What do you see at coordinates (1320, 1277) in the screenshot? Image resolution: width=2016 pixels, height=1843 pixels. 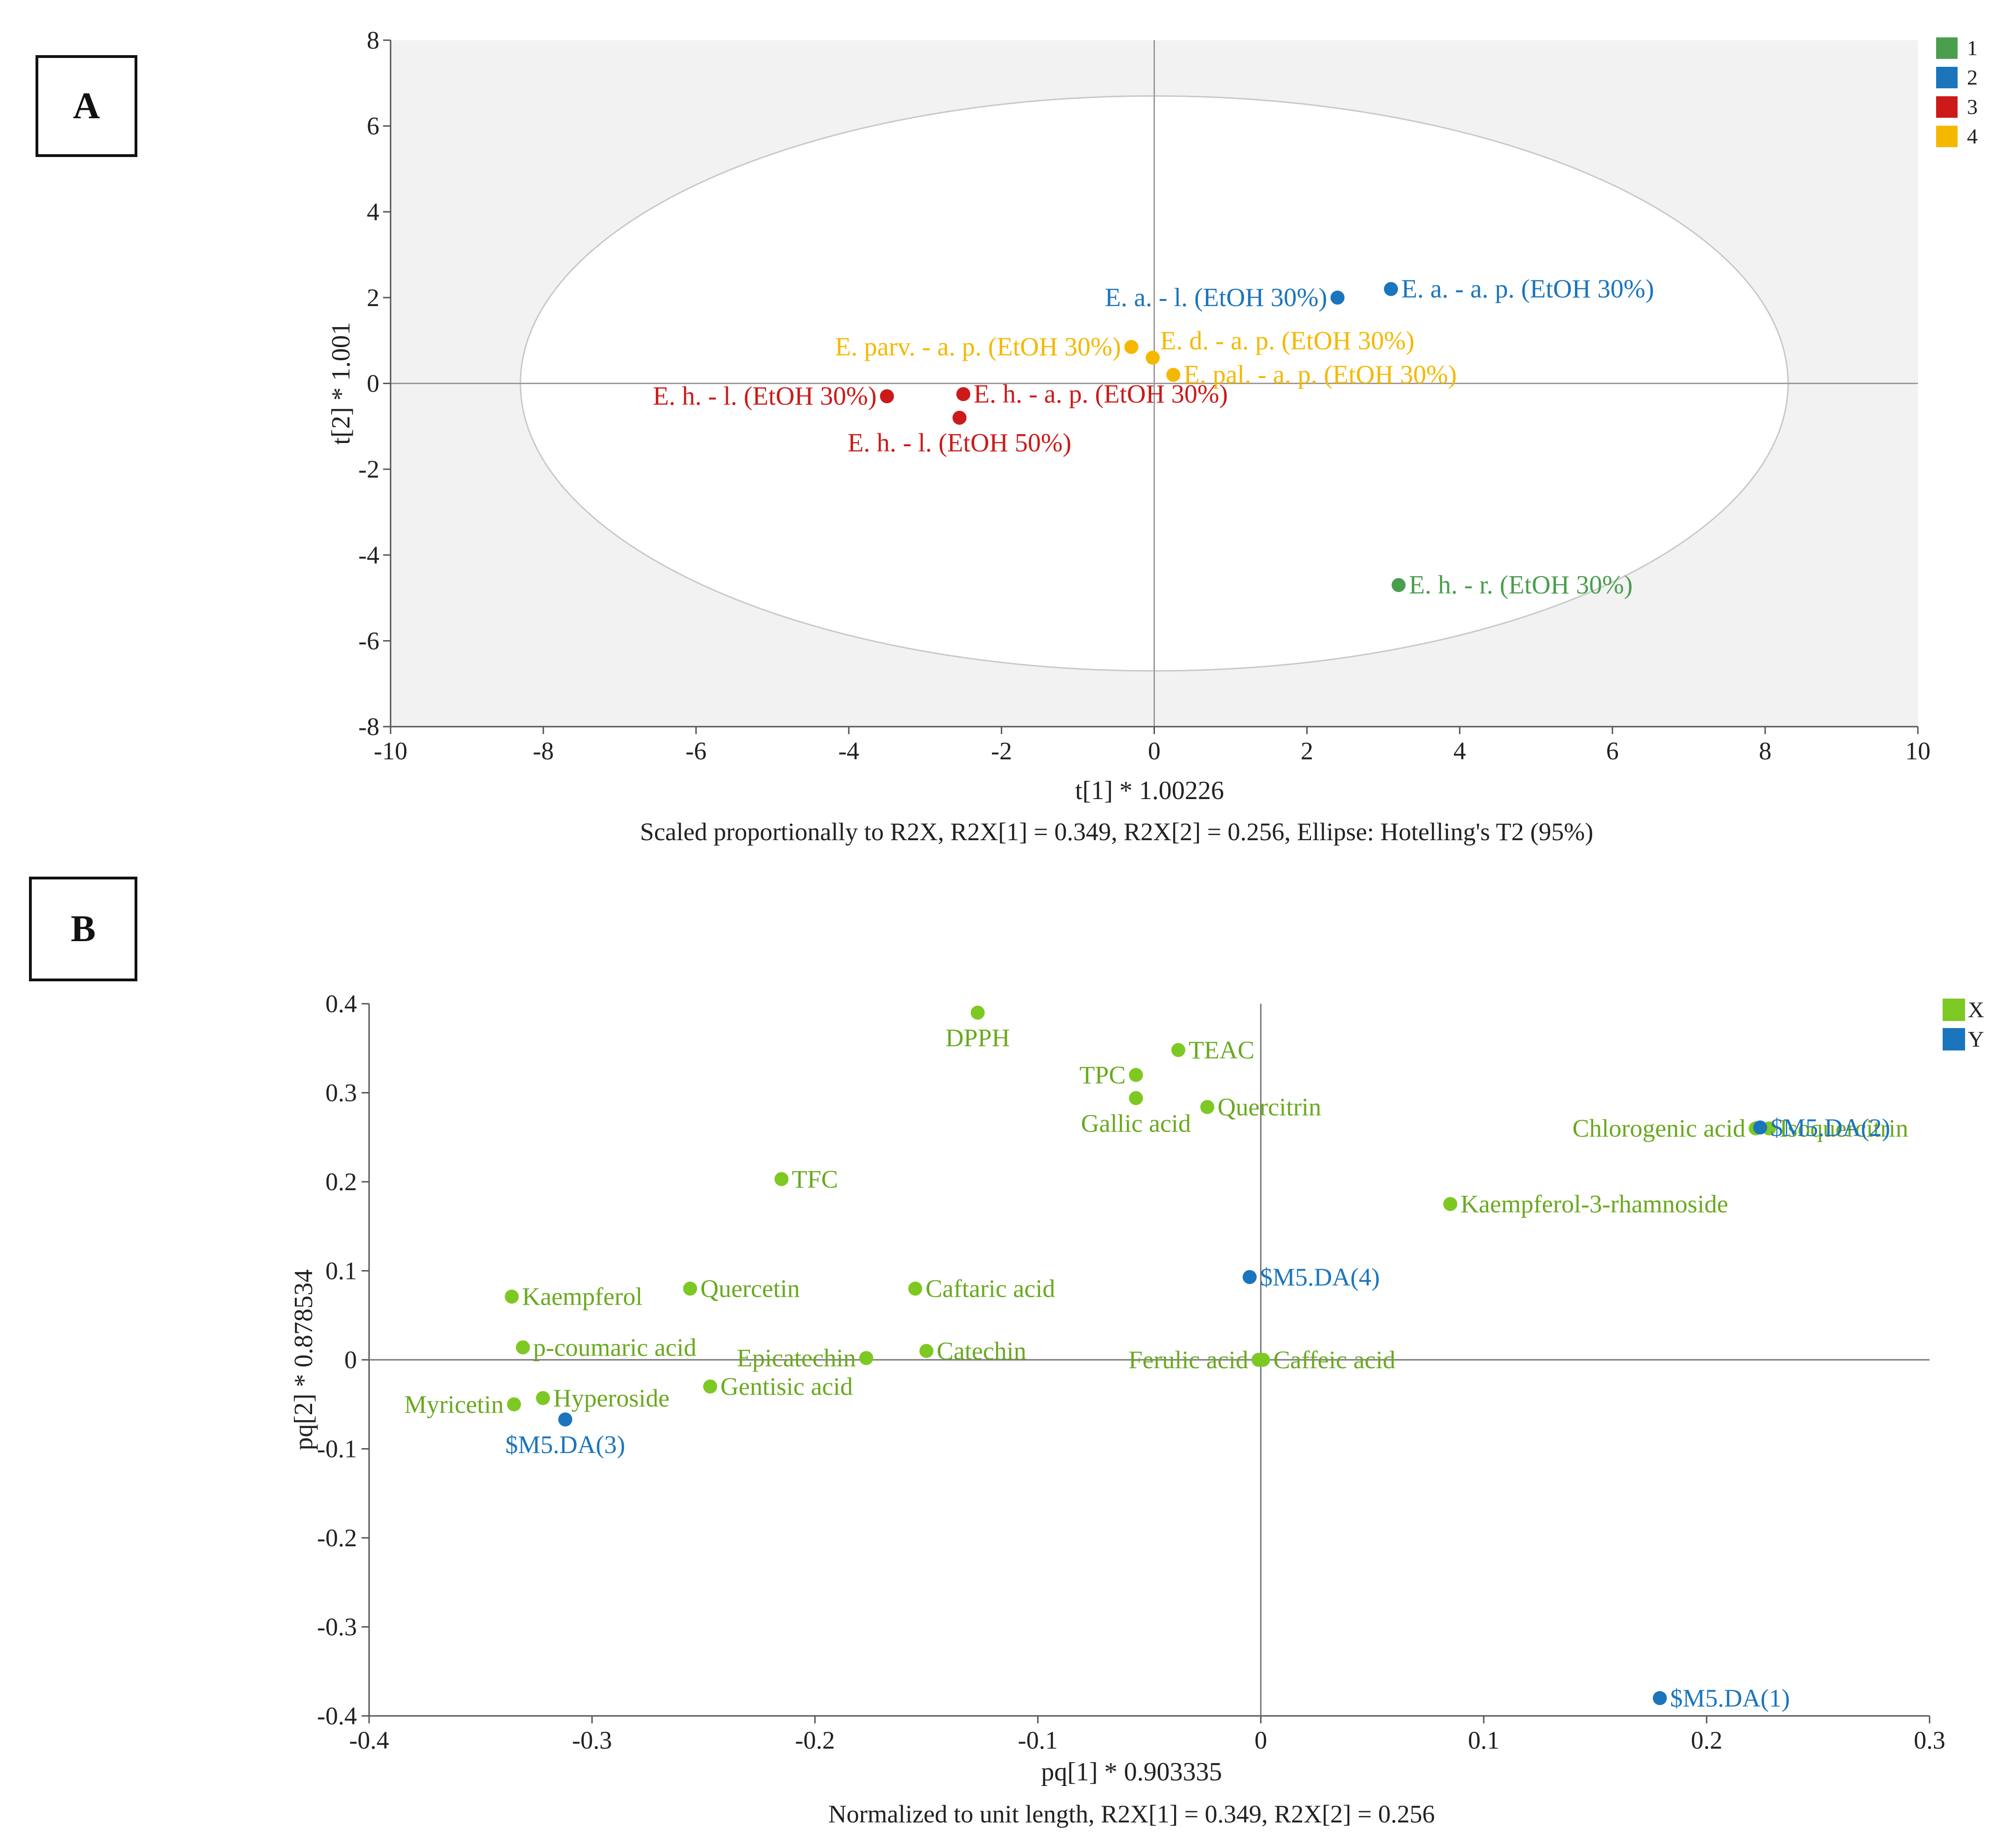 I see `data-label: $M5.DA(4)` at bounding box center [1320, 1277].